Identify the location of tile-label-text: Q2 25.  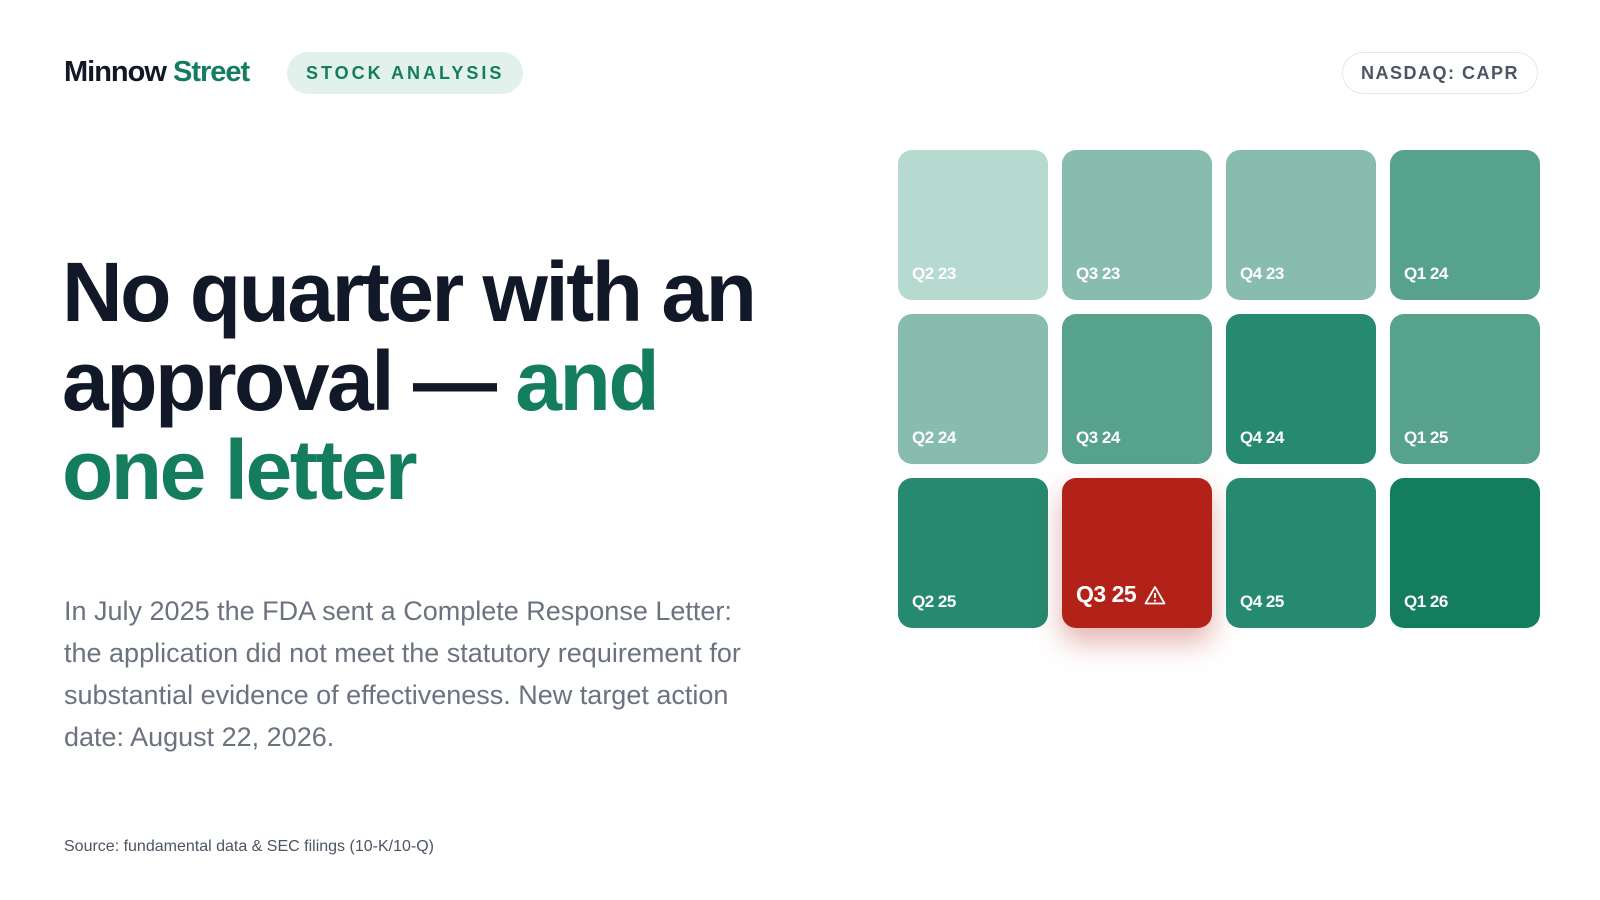
(934, 601).